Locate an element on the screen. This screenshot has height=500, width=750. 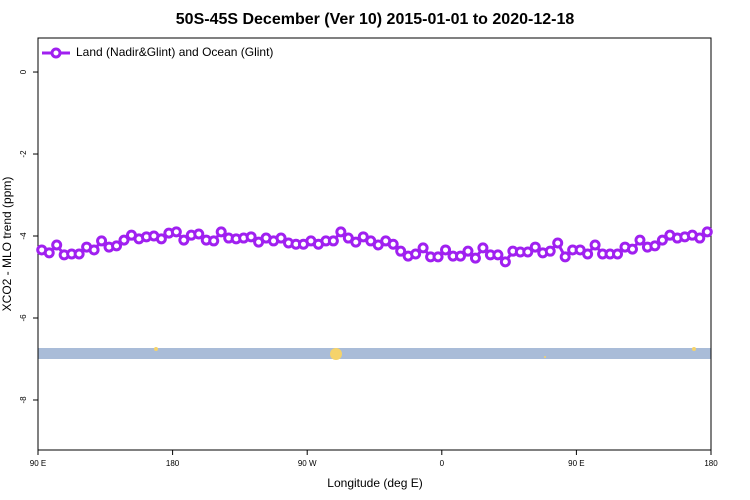
y-tick-label: -8 is located at coordinates (23, 400).